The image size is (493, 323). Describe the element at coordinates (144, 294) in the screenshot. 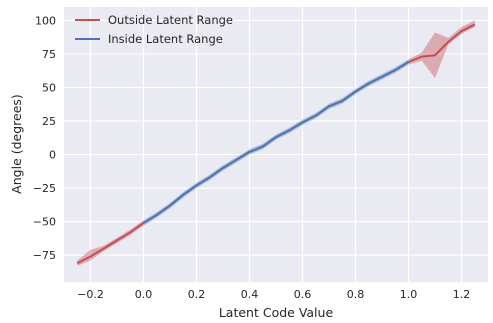

I see `x-tick-label: 0.0` at that location.